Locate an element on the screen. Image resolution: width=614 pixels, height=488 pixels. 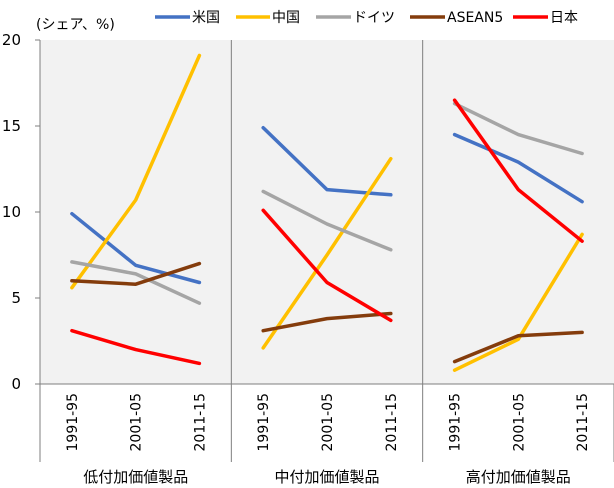
legend-label: 中国 is located at coordinates (286, 18).